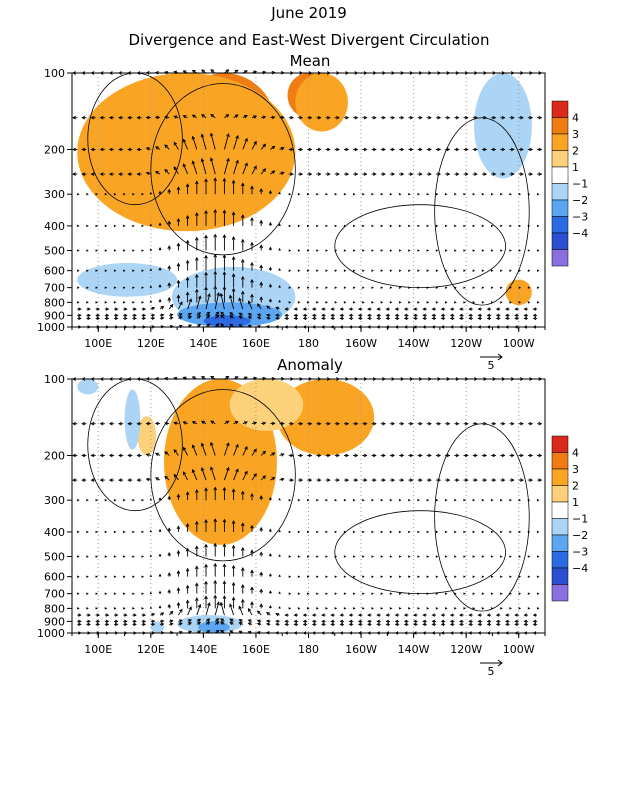 The image size is (618, 800). What do you see at coordinates (414, 649) in the screenshot?
I see `x-tick-label: 140W` at bounding box center [414, 649].